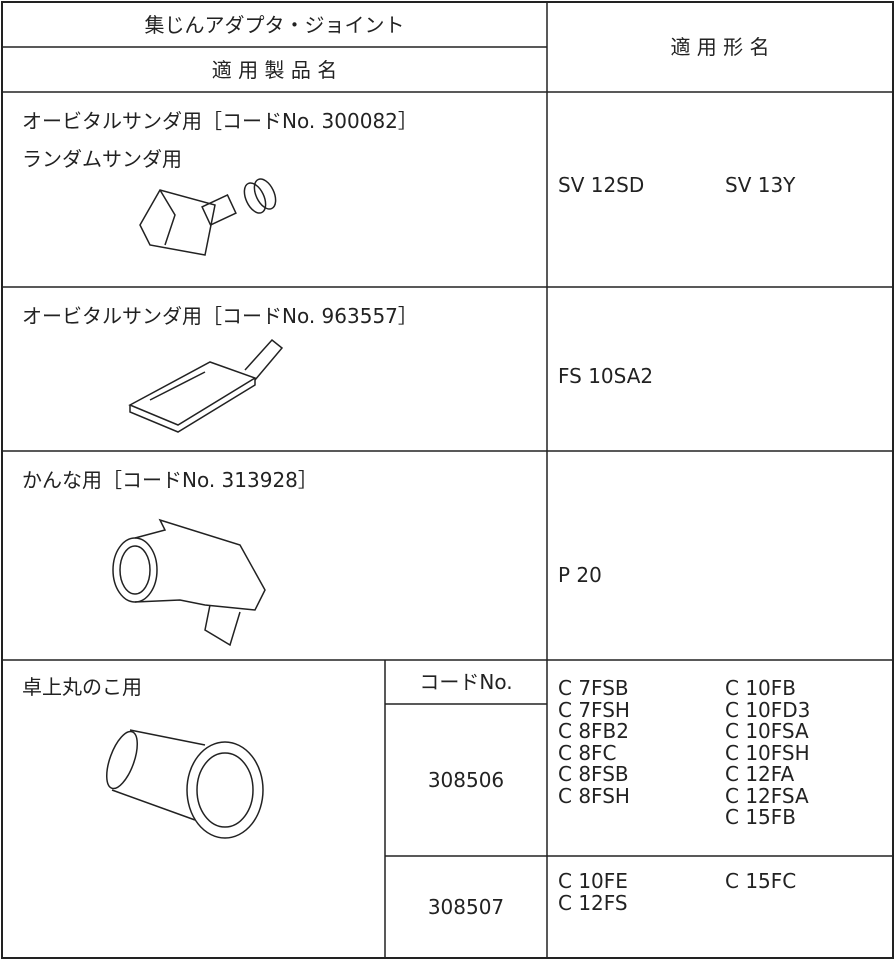  What do you see at coordinates (580, 575) in the screenshot?
I see `model-name: P 20` at bounding box center [580, 575].